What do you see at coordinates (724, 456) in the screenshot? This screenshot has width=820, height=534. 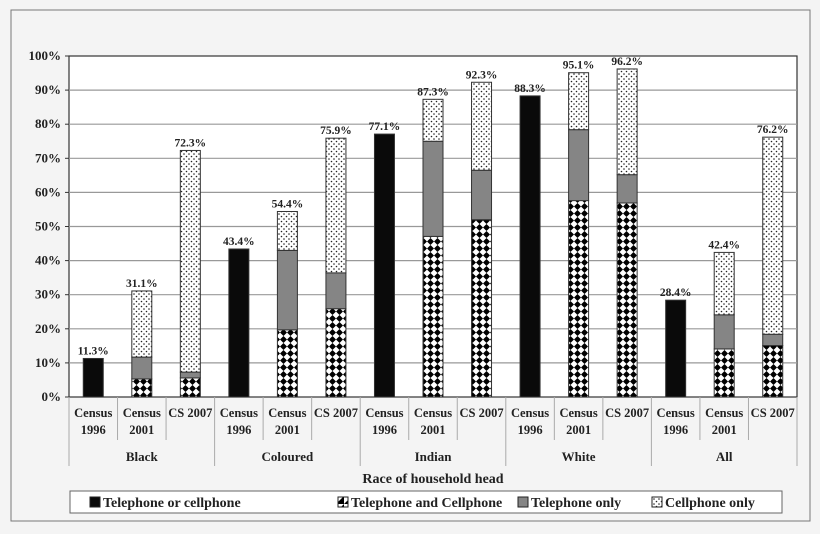 I see `group-label: All` at bounding box center [724, 456].